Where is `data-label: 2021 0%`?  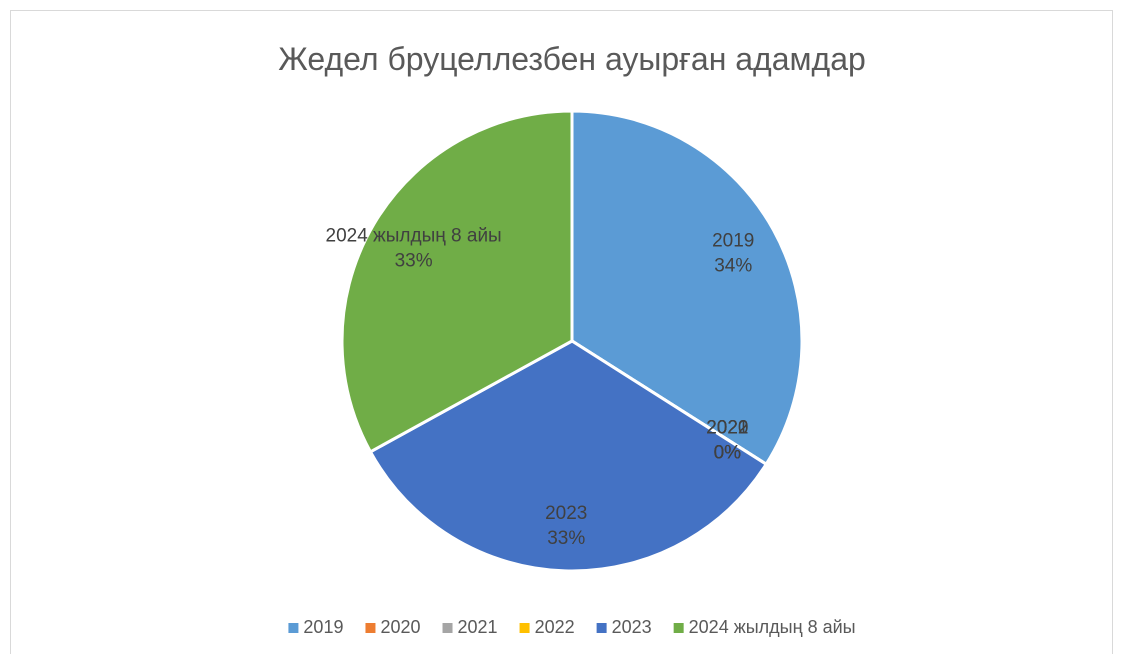 data-label: 2021 0% is located at coordinates (727, 441).